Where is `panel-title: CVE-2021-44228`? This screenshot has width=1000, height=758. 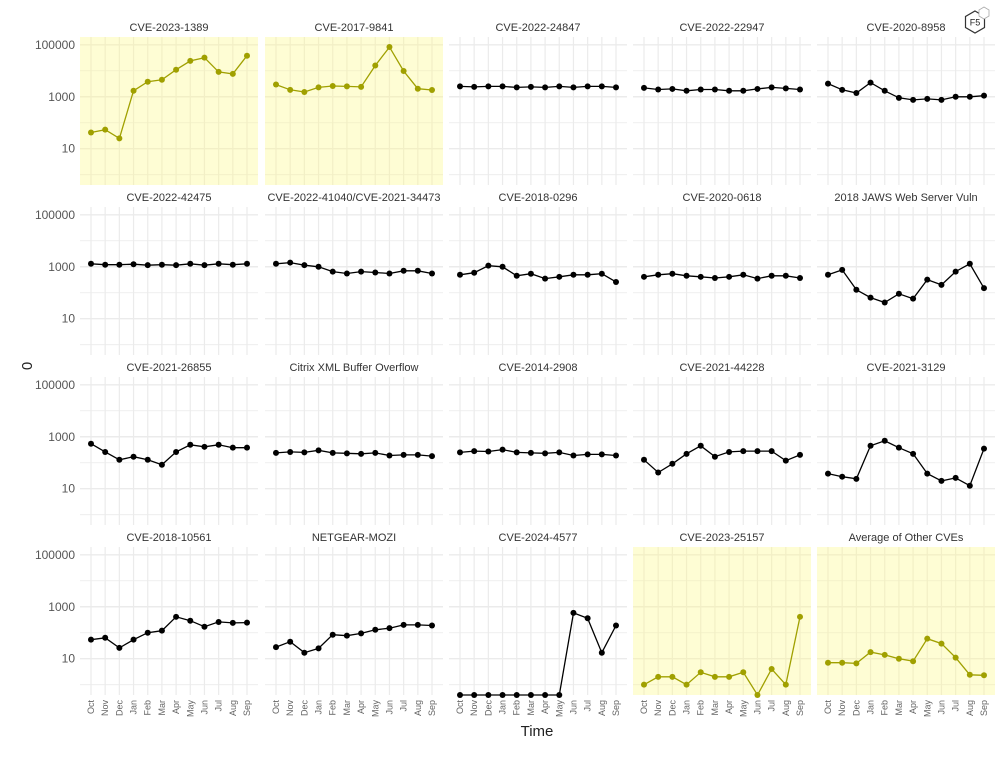
panel-title: CVE-2021-44228 is located at coordinates (721, 368).